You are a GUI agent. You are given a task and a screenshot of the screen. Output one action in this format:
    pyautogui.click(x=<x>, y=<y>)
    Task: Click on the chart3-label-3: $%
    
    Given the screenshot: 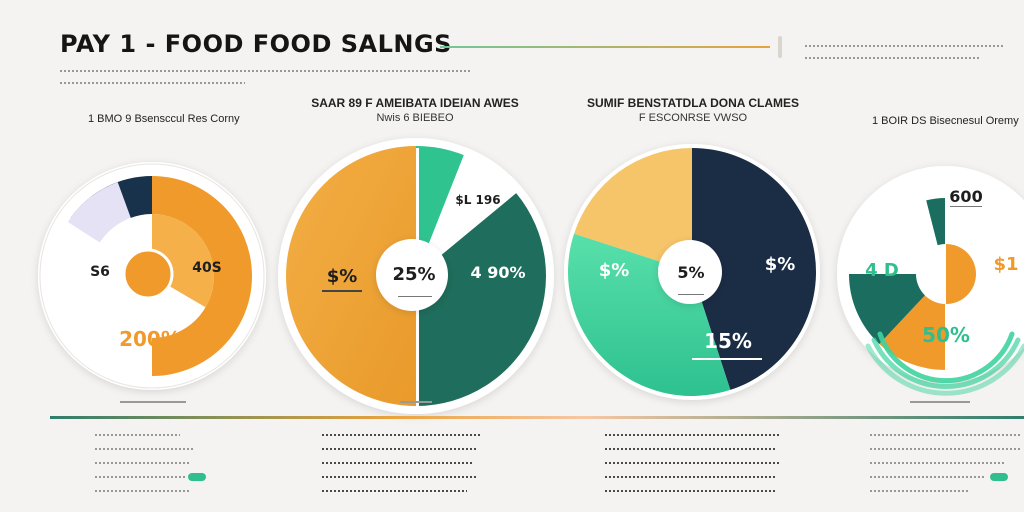 What is the action you would take?
    pyautogui.click(x=780, y=264)
    